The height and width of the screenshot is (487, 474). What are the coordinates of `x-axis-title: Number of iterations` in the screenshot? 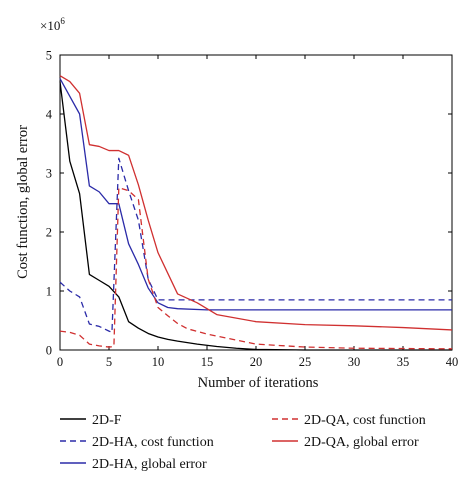 It's located at (258, 383).